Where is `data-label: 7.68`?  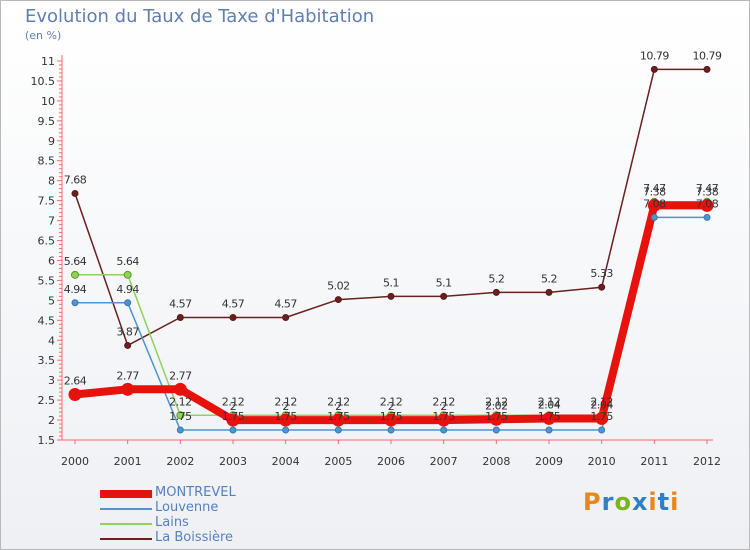
data-label: 7.68 is located at coordinates (75, 179).